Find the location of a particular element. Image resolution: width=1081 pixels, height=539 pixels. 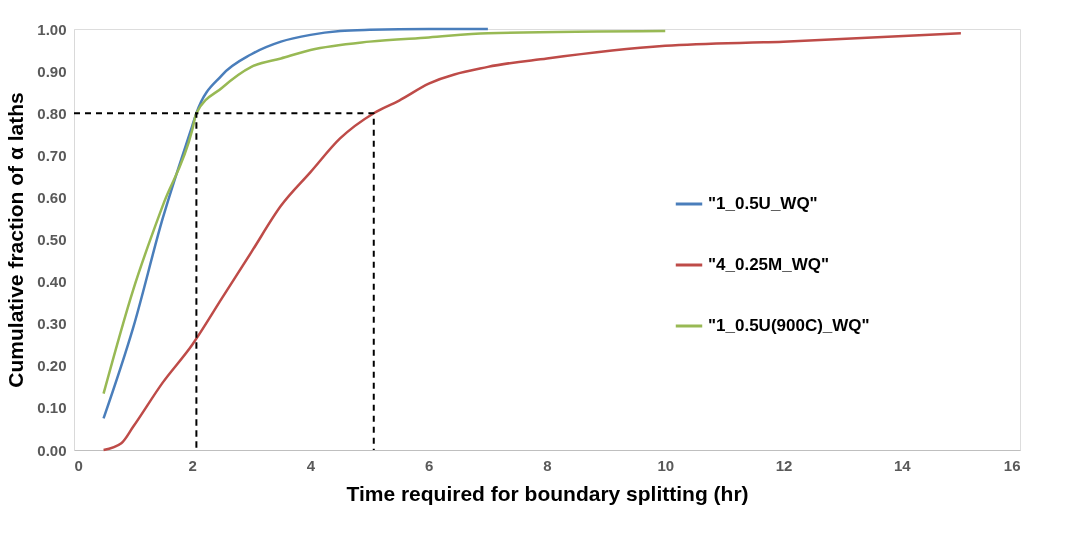

y-tick-label: 0.40 is located at coordinates (52, 282).